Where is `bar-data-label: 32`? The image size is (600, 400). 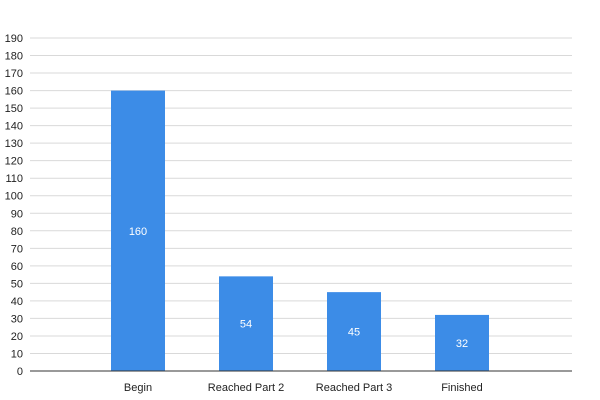 bar-data-label: 32 is located at coordinates (462, 344).